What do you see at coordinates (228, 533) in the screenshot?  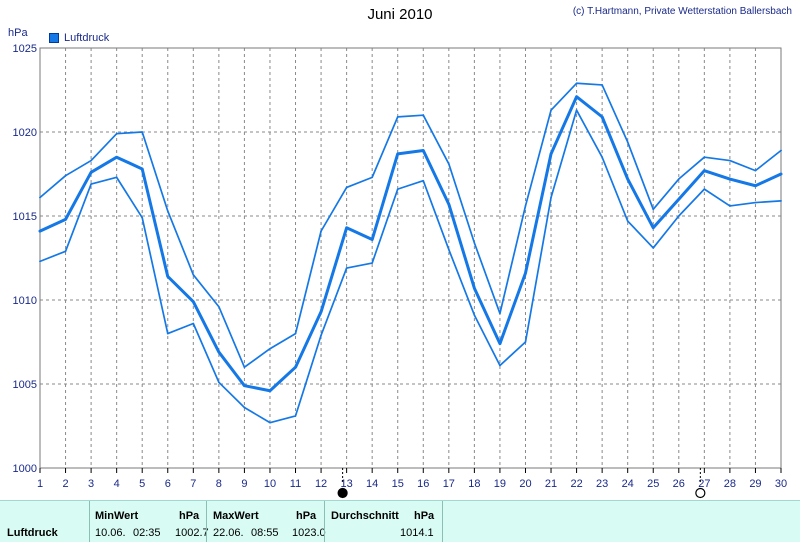 I see `max-date: 22.06.` at bounding box center [228, 533].